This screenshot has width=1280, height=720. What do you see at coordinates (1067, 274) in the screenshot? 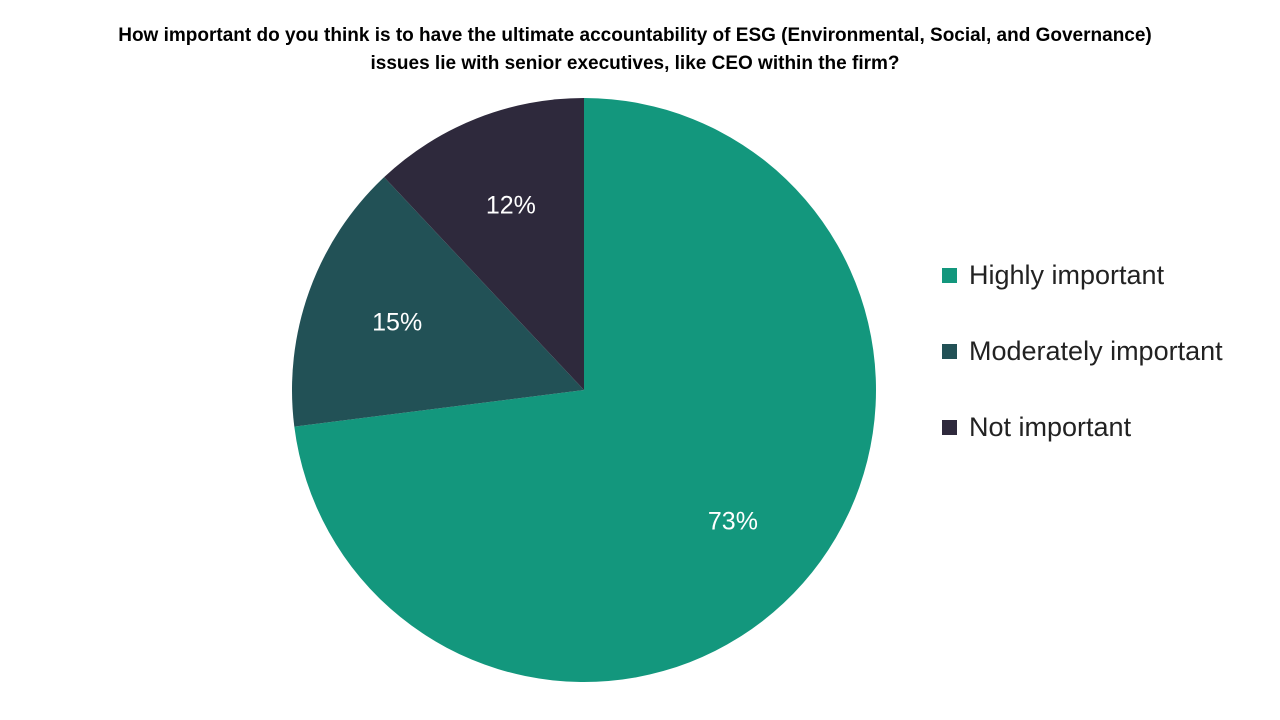
I see `legend-label: Highly important` at bounding box center [1067, 274].